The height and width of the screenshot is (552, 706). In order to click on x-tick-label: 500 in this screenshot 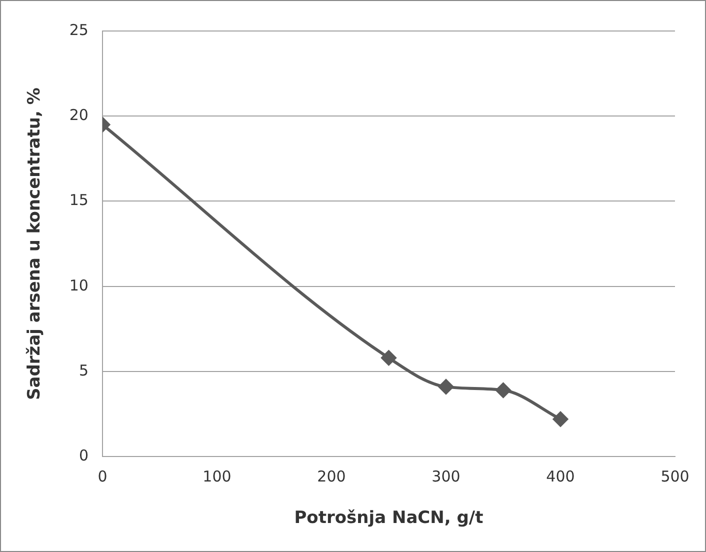, I will do `click(675, 476)`.